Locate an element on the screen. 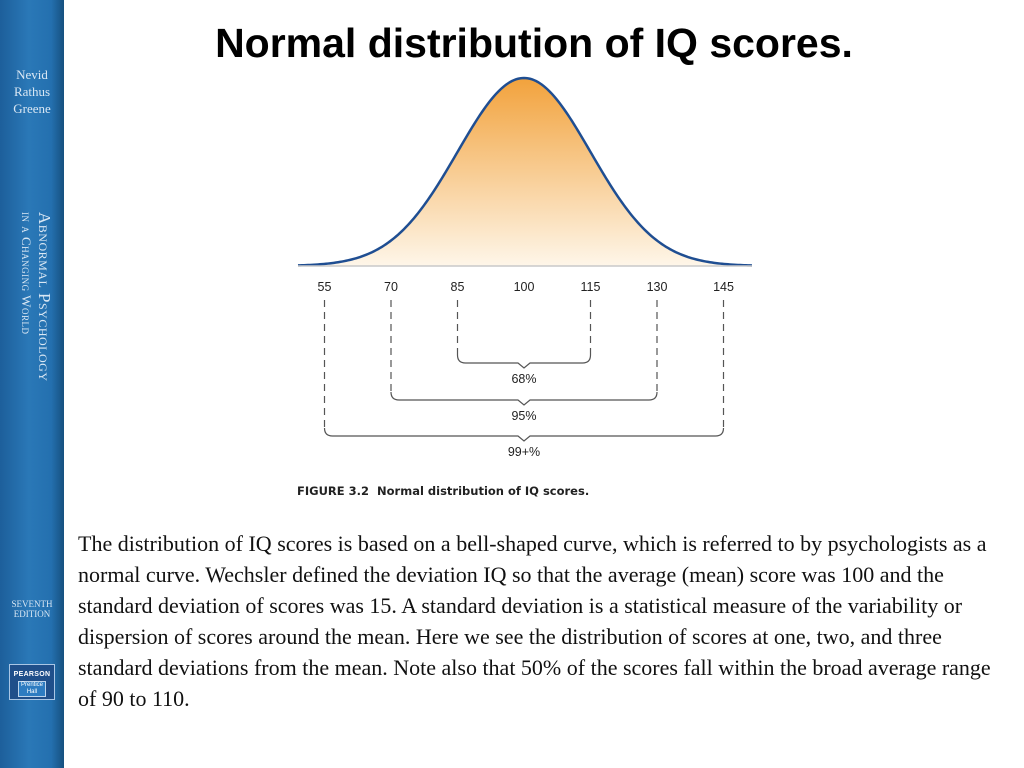 This screenshot has width=1024, height=768. range-percent-label: 95% is located at coordinates (523, 416).